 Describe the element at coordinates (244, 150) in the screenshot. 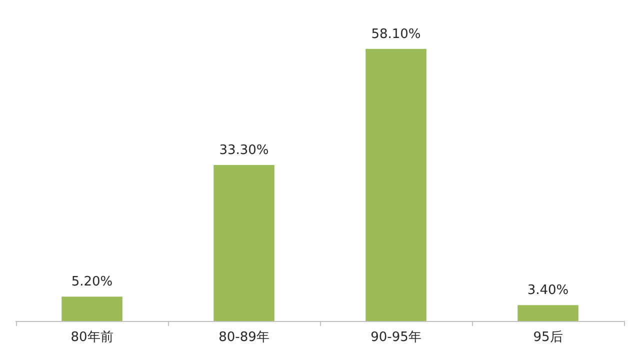

I see `data-label: 33.30%` at that location.